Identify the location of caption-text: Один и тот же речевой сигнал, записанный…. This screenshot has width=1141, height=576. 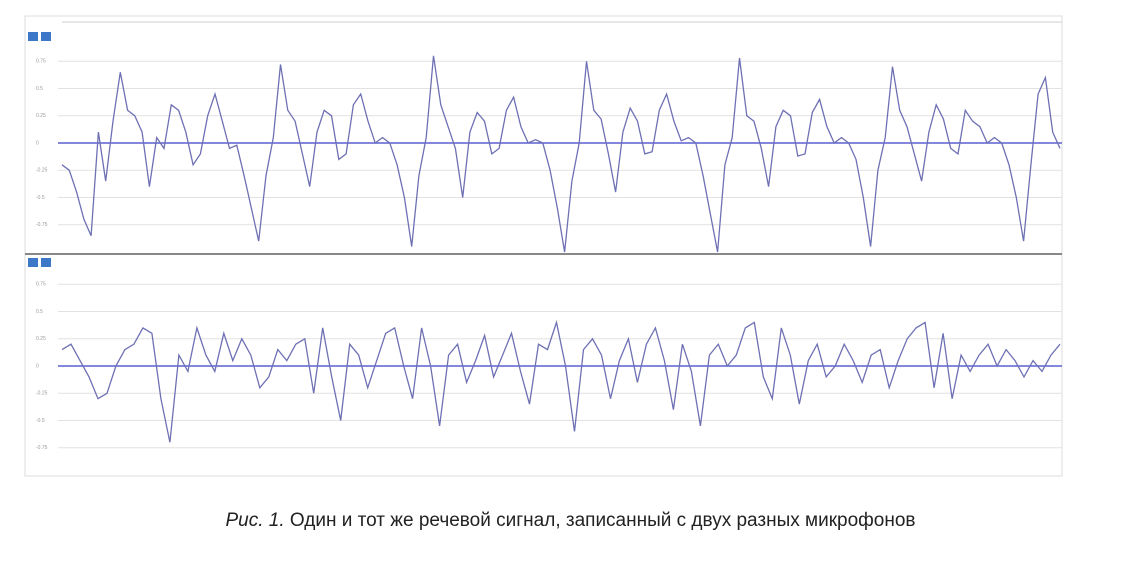
(602, 520).